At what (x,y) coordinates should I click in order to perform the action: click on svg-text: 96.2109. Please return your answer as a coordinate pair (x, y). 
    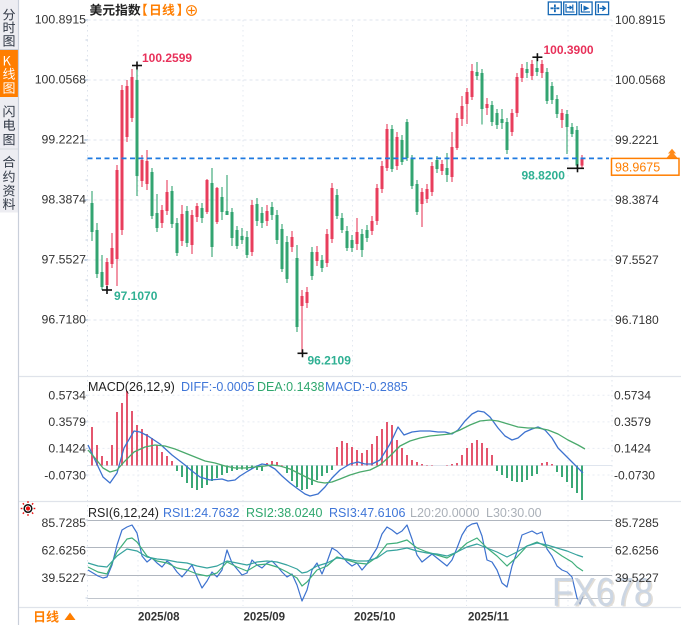
    Looking at the image, I should click on (330, 361).